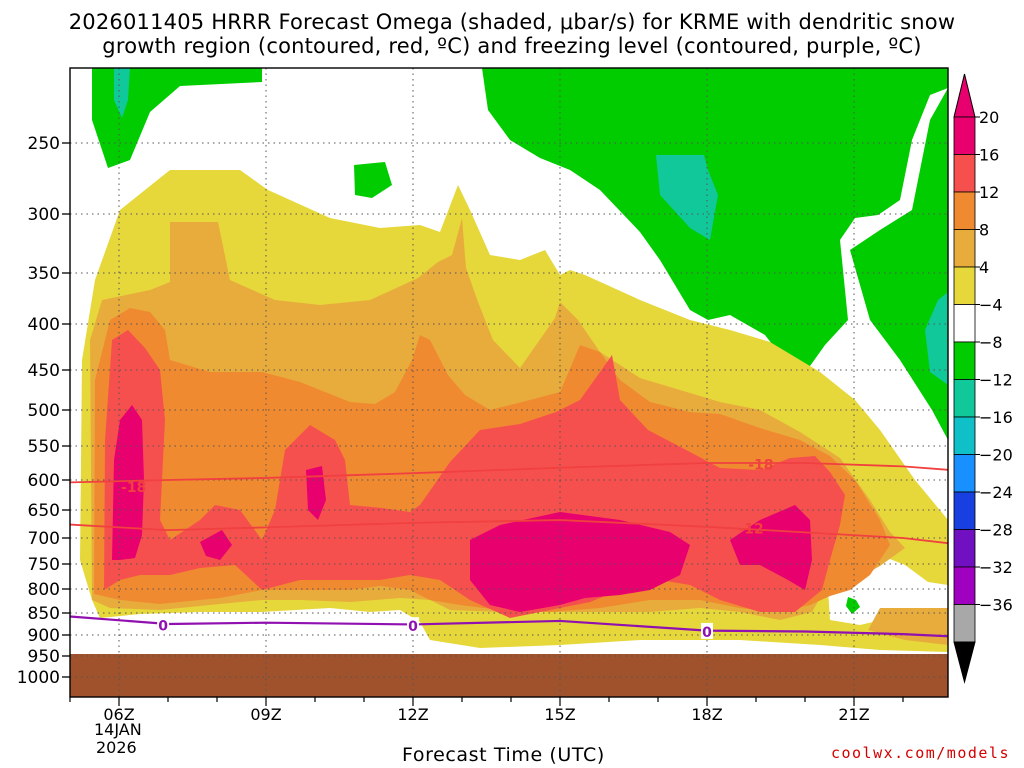  Describe the element at coordinates (989, 192) in the screenshot. I see `colorbar-label-2: 12` at that location.